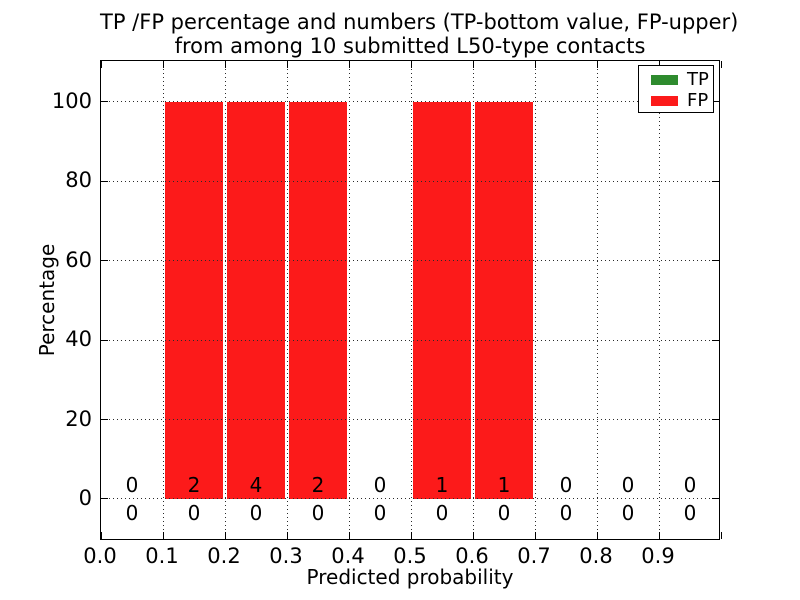  I want to click on x-tick-label: 0.6, so click(472, 556).